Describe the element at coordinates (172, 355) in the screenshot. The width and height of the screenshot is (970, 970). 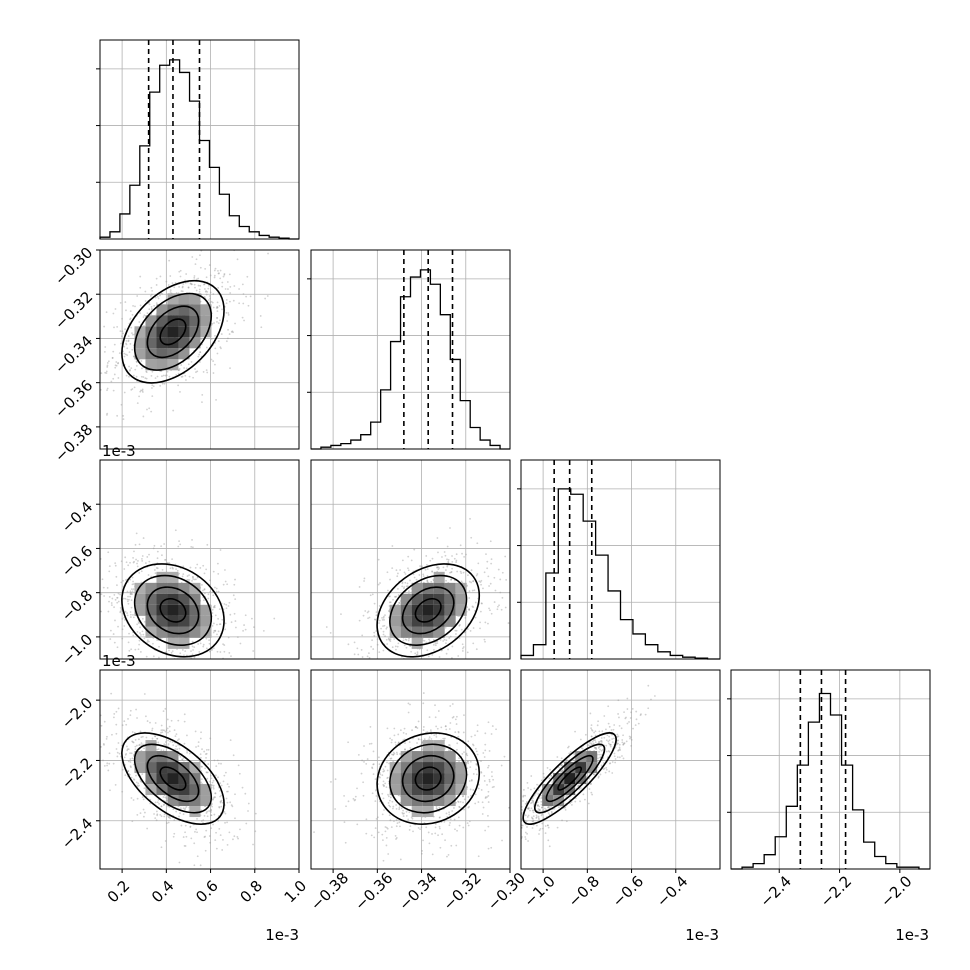
I see `scatter-panel-0-1: −0.38−0.36−0.34−0.32−0.30` at that location.